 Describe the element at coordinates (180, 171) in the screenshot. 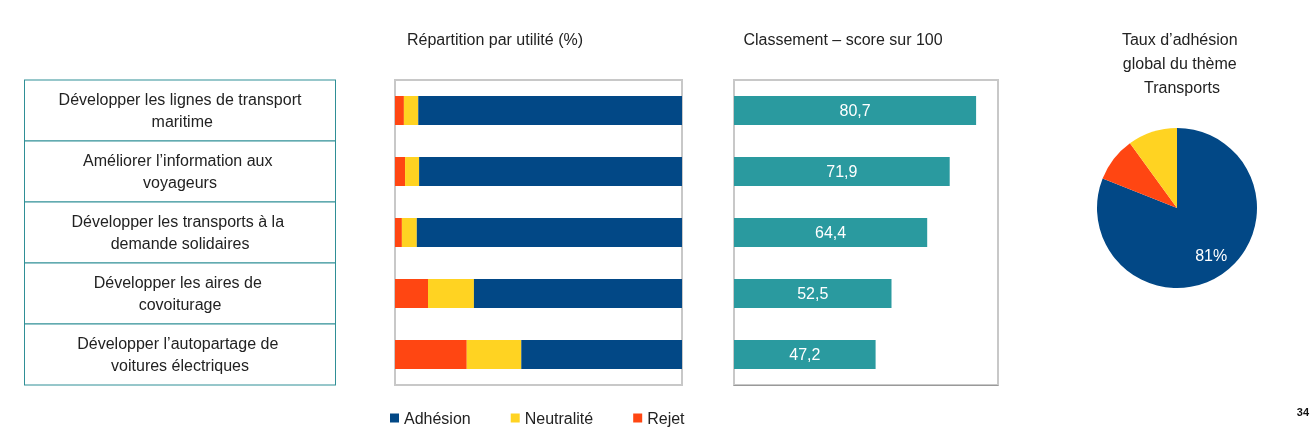

I see `y-tick-label: Améliorer l’information aux voyageurs` at that location.